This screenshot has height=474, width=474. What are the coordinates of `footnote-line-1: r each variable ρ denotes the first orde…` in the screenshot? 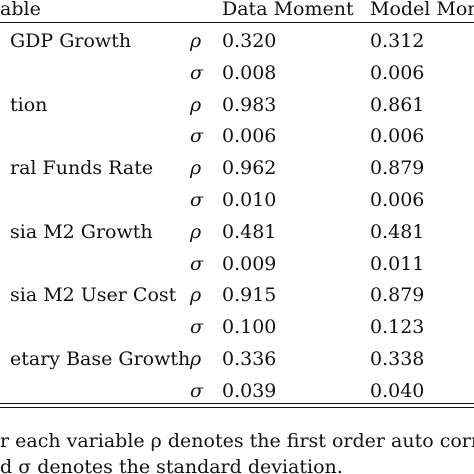 It's located at (237, 441).